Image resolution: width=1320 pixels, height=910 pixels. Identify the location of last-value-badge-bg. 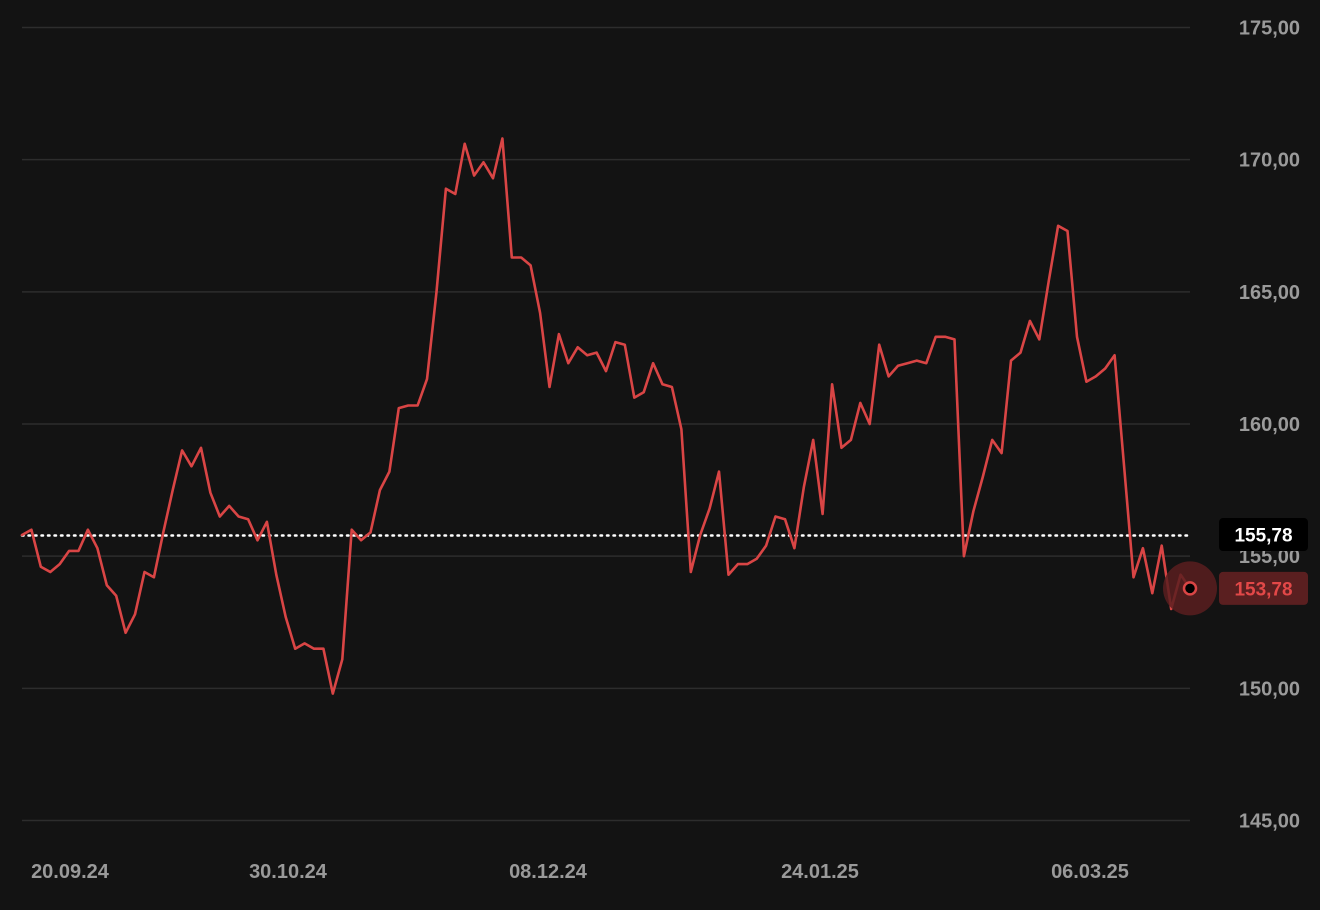
(1263, 588).